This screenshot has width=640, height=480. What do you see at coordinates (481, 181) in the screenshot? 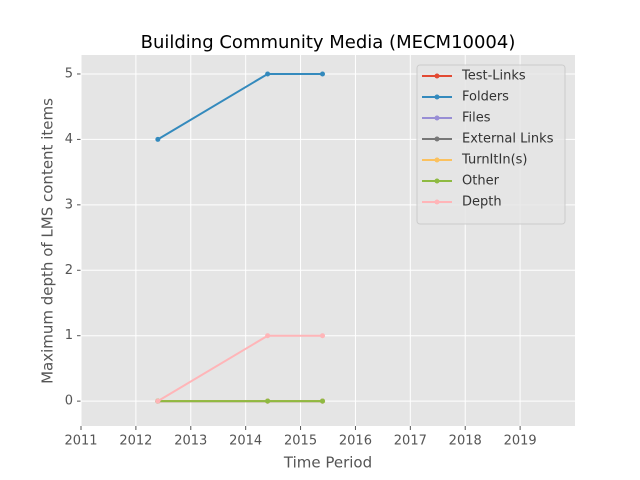
I see `legend-label: Other` at bounding box center [481, 181].